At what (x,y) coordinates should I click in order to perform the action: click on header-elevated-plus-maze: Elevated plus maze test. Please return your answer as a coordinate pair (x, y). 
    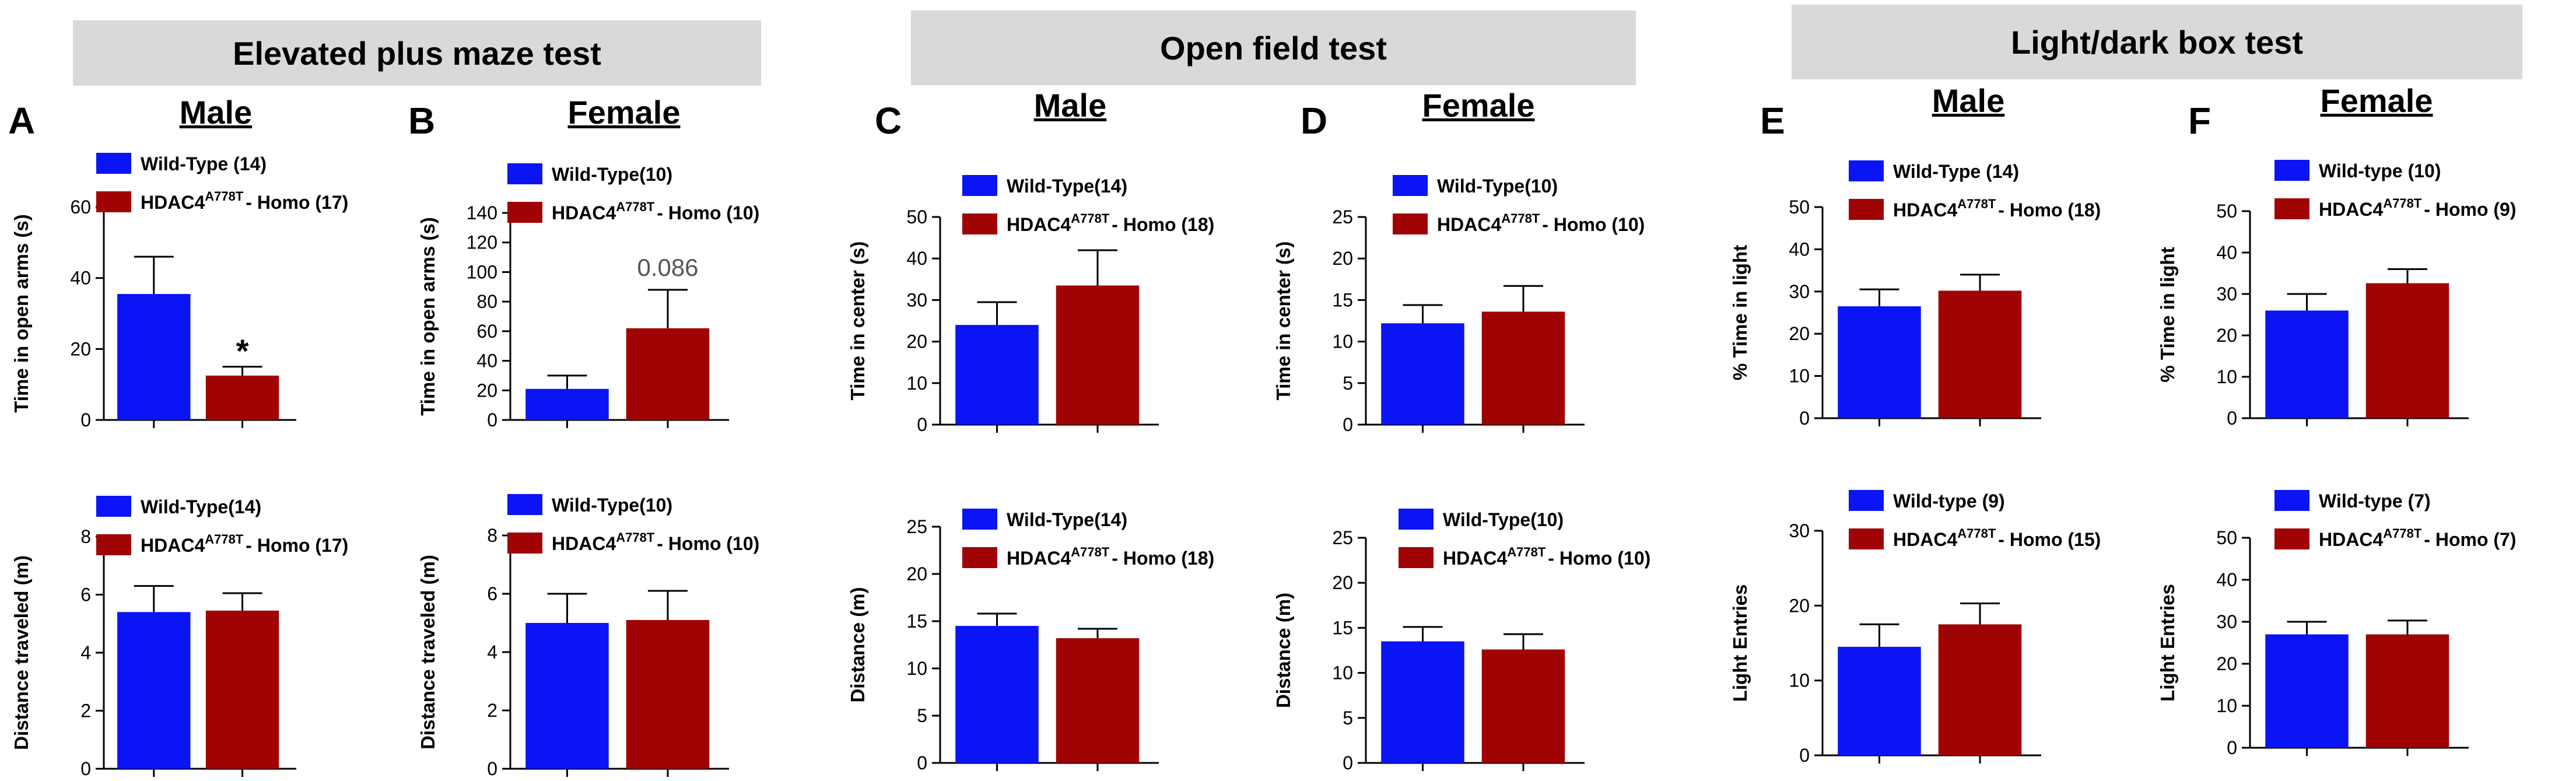
    Looking at the image, I should click on (417, 53).